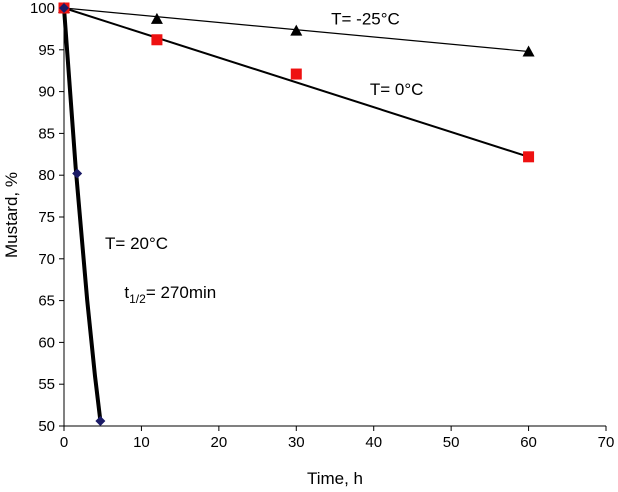  What do you see at coordinates (64, 442) in the screenshot?
I see `x-tick-label: 0` at bounding box center [64, 442].